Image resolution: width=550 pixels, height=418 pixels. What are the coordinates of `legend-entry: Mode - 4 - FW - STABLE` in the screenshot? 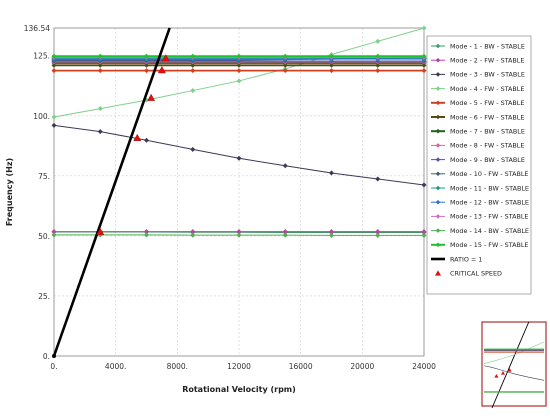 It's located at (477, 89).